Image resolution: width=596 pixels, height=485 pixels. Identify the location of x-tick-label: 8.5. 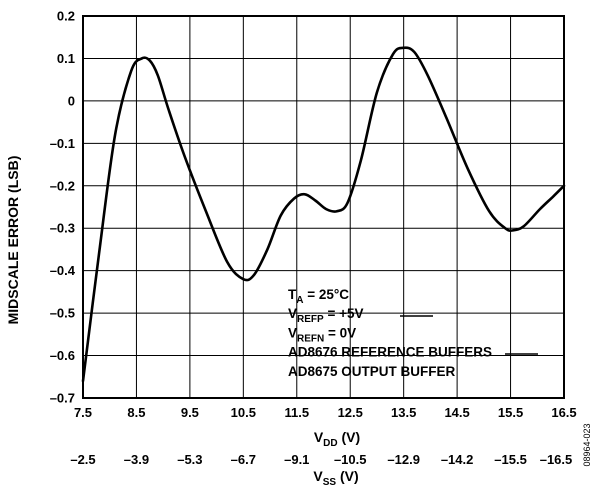
(136, 412).